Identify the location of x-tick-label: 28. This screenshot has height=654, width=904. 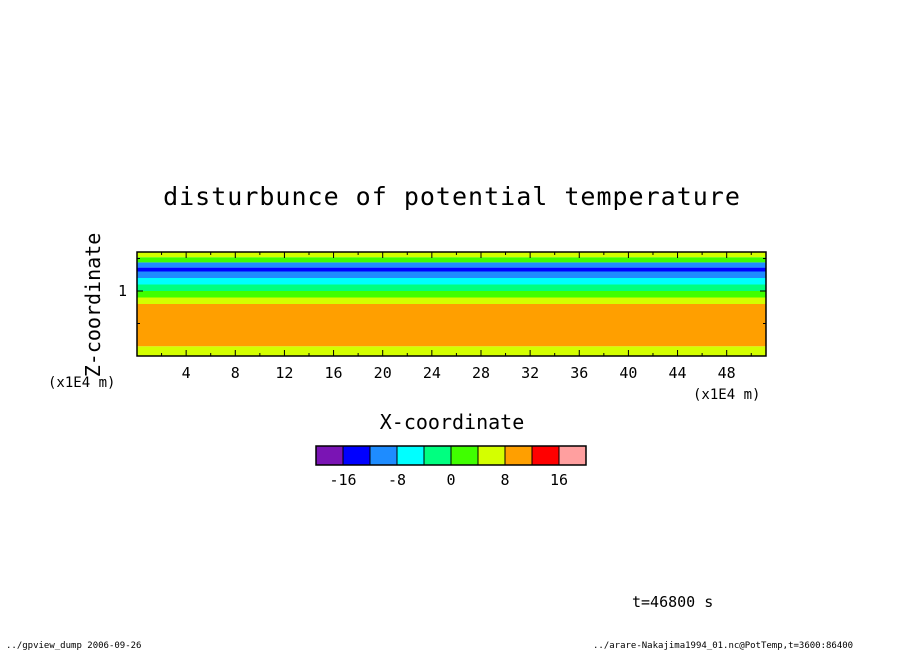
(481, 373).